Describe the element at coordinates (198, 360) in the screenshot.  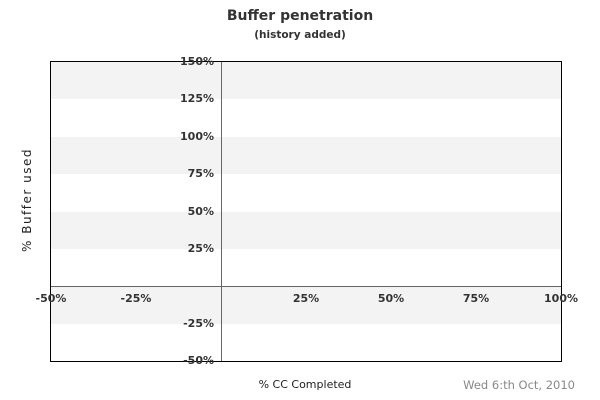
I see `y-tick-label: -50%` at that location.